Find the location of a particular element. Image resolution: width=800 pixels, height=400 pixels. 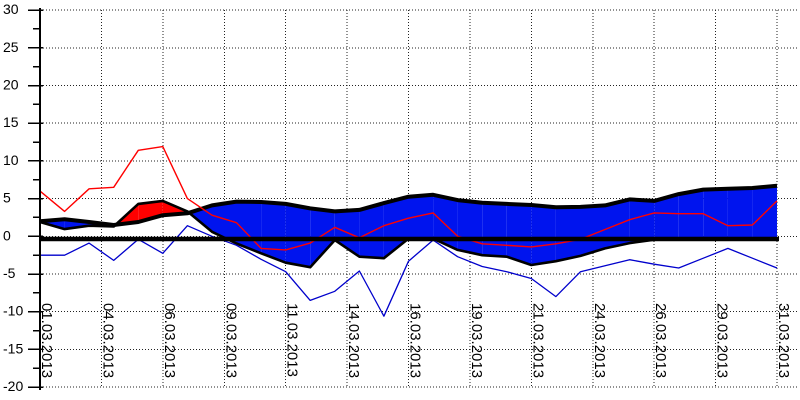

y-tick-label: 15 is located at coordinates (11, 122).